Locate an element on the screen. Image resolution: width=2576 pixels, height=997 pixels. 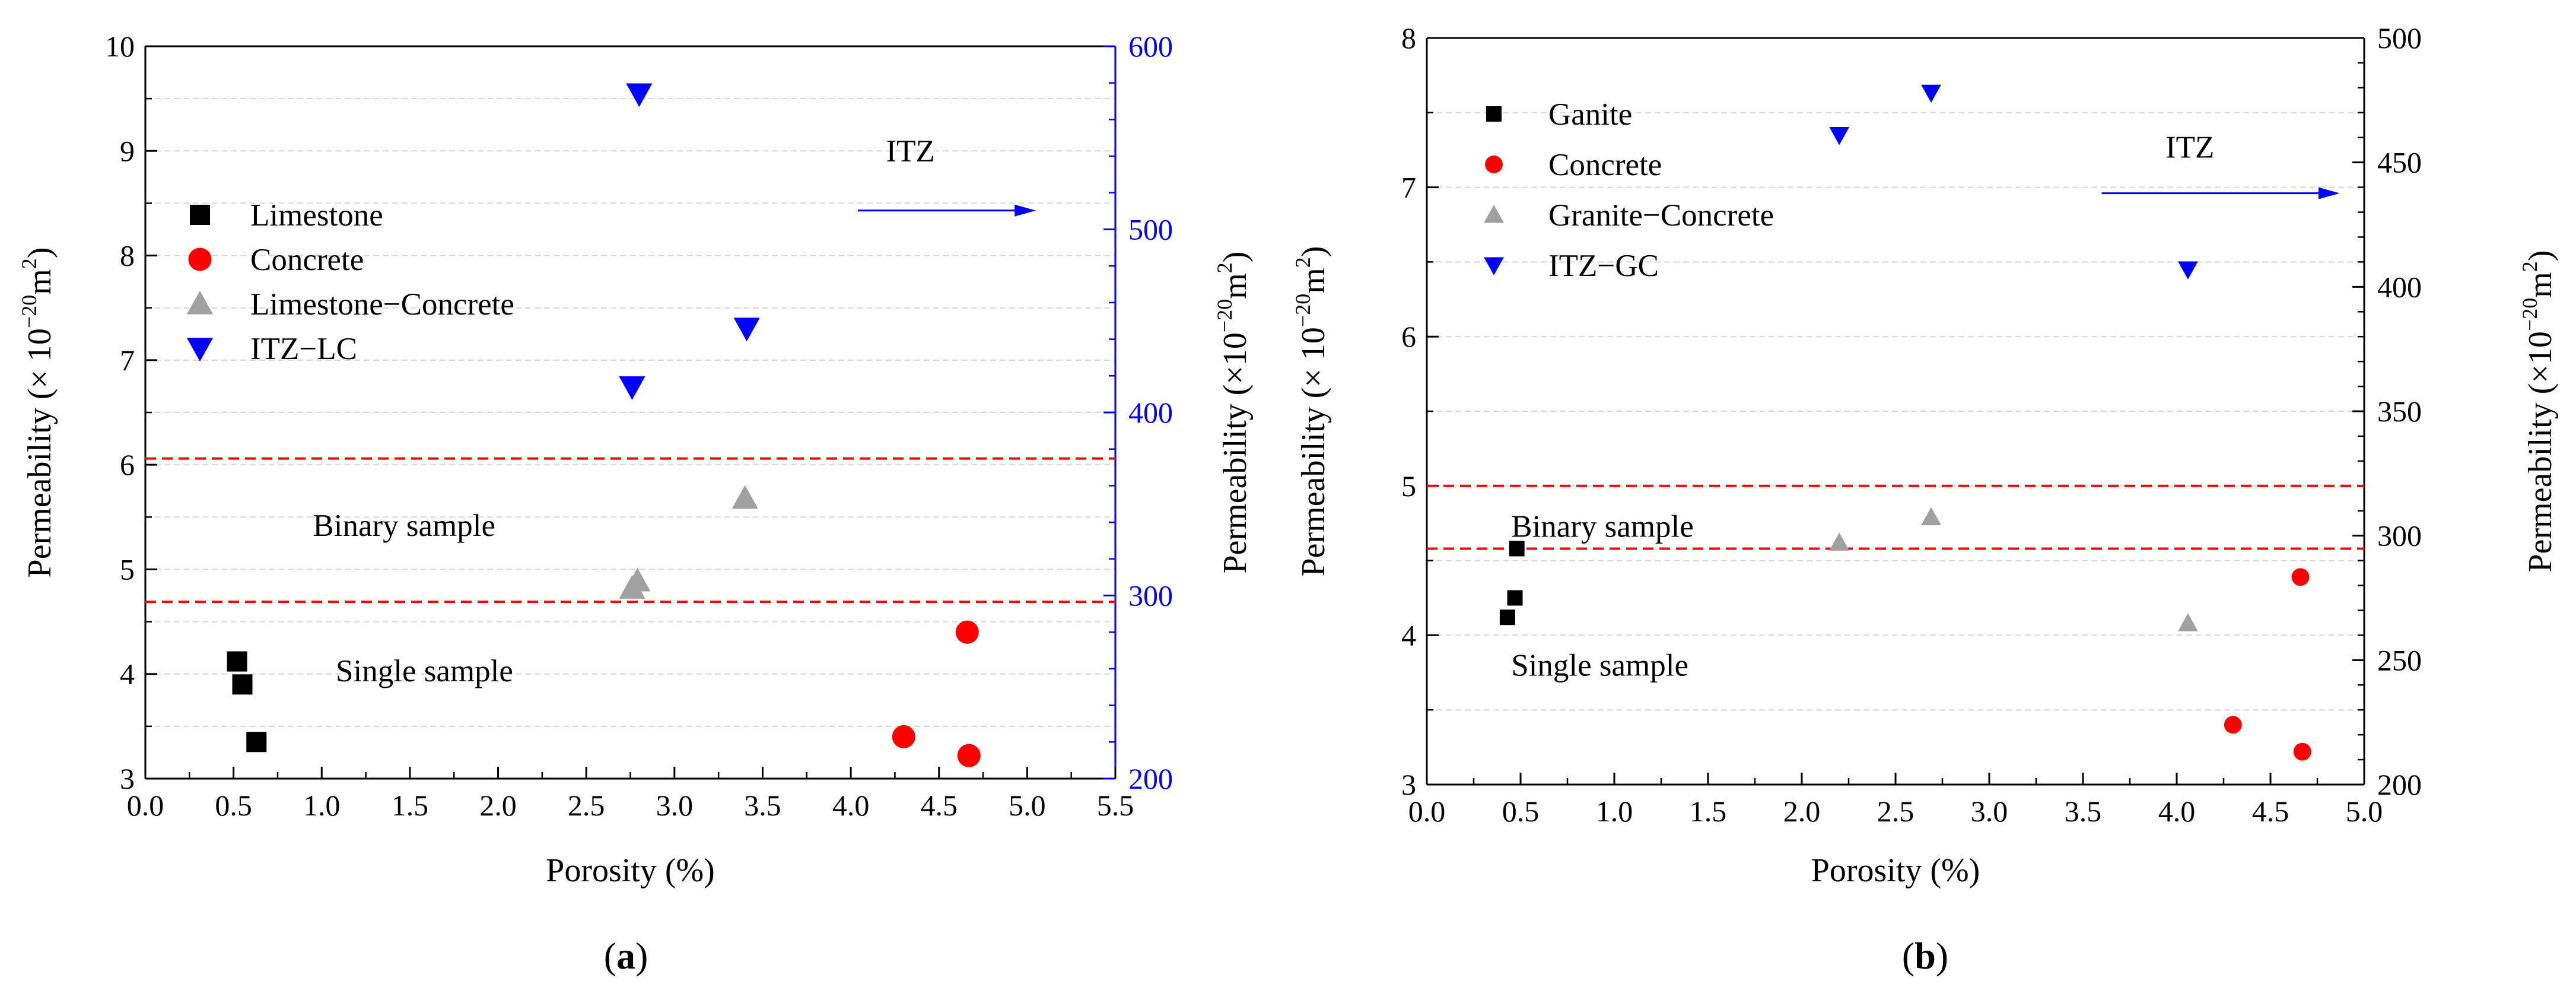
panel-paren: ( is located at coordinates (610, 956).